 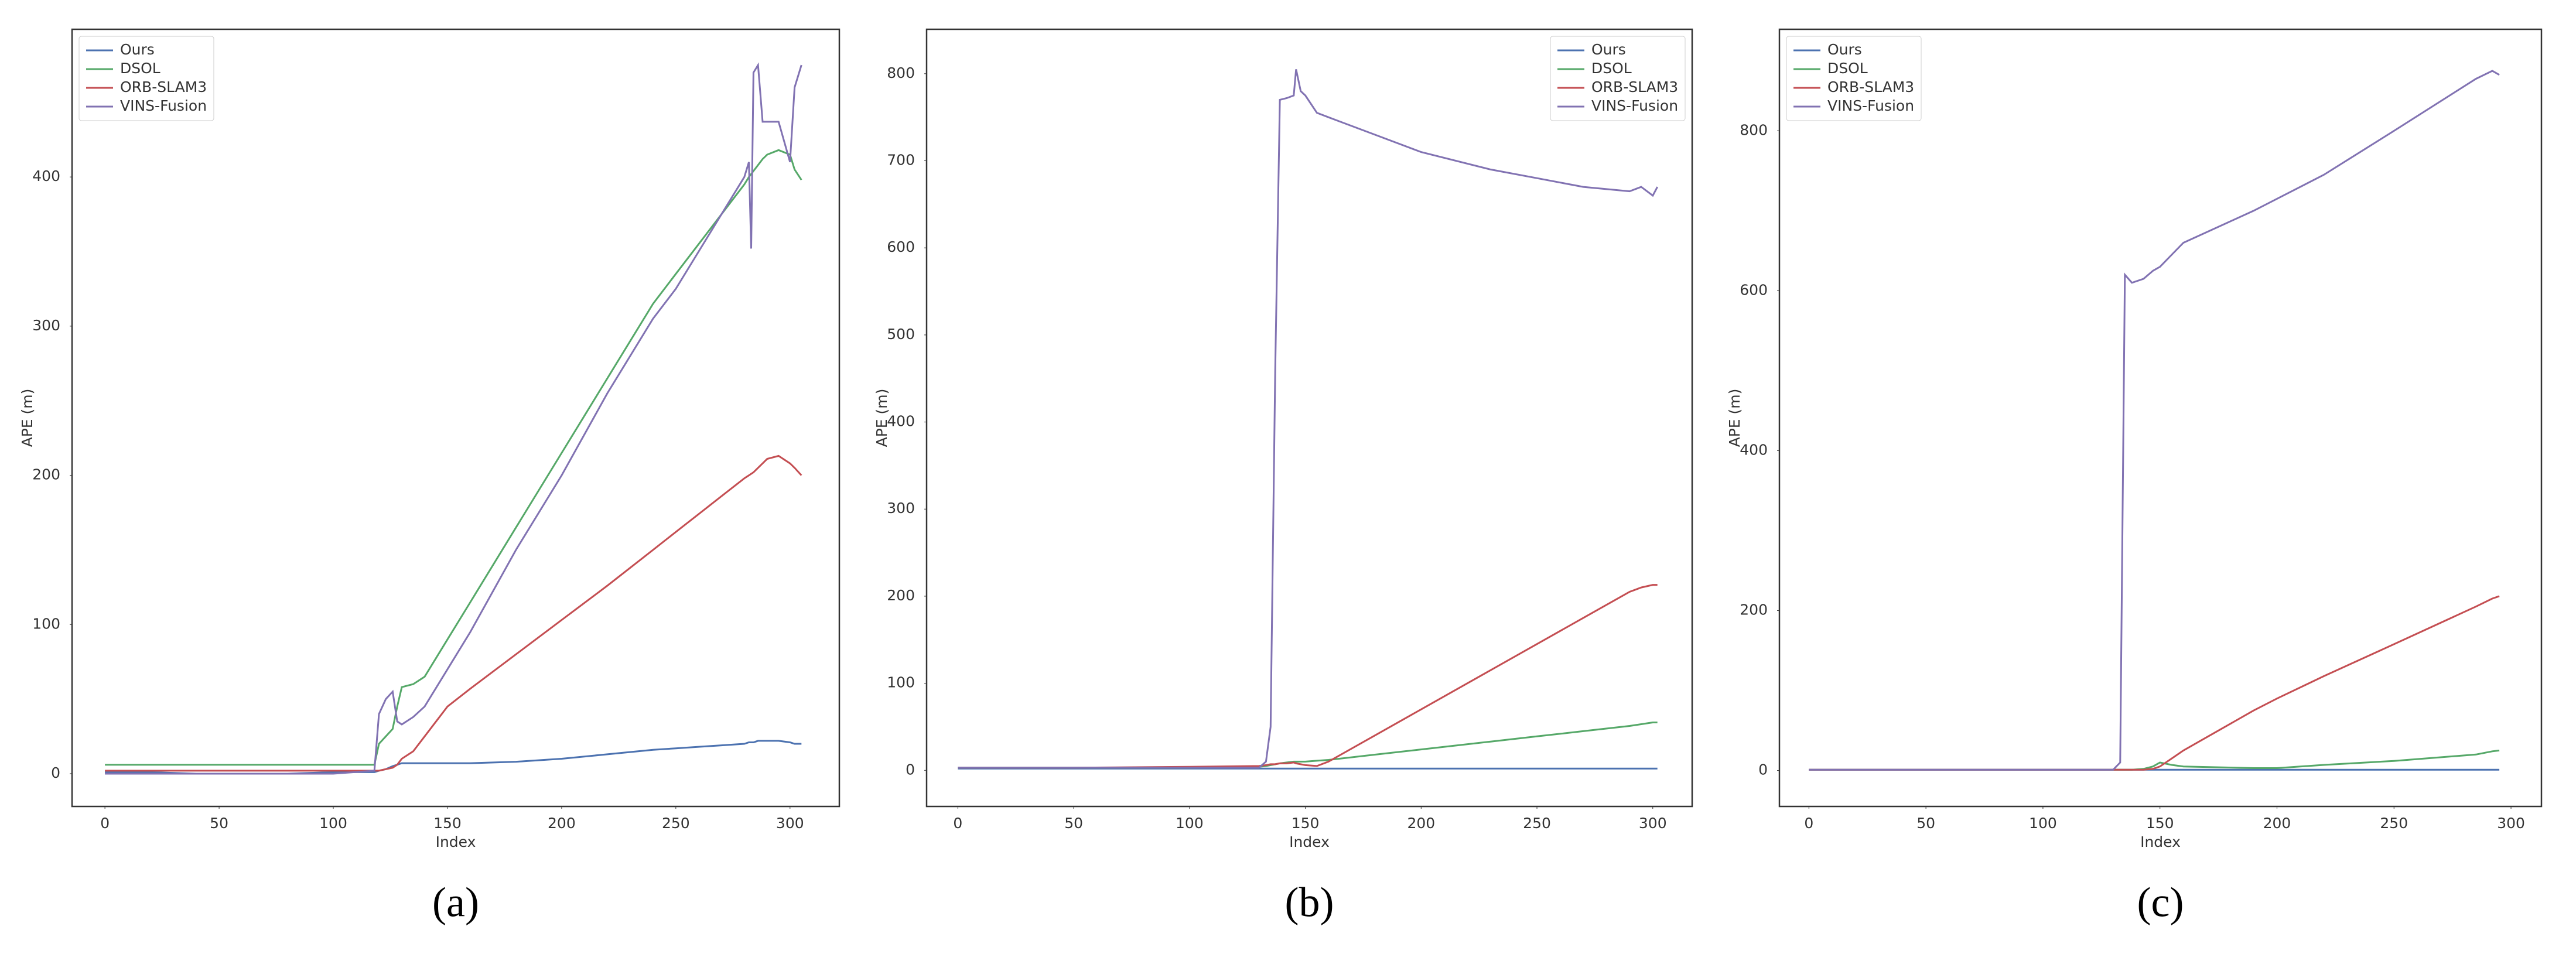 I want to click on y-tick-label: 700, so click(x=901, y=160).